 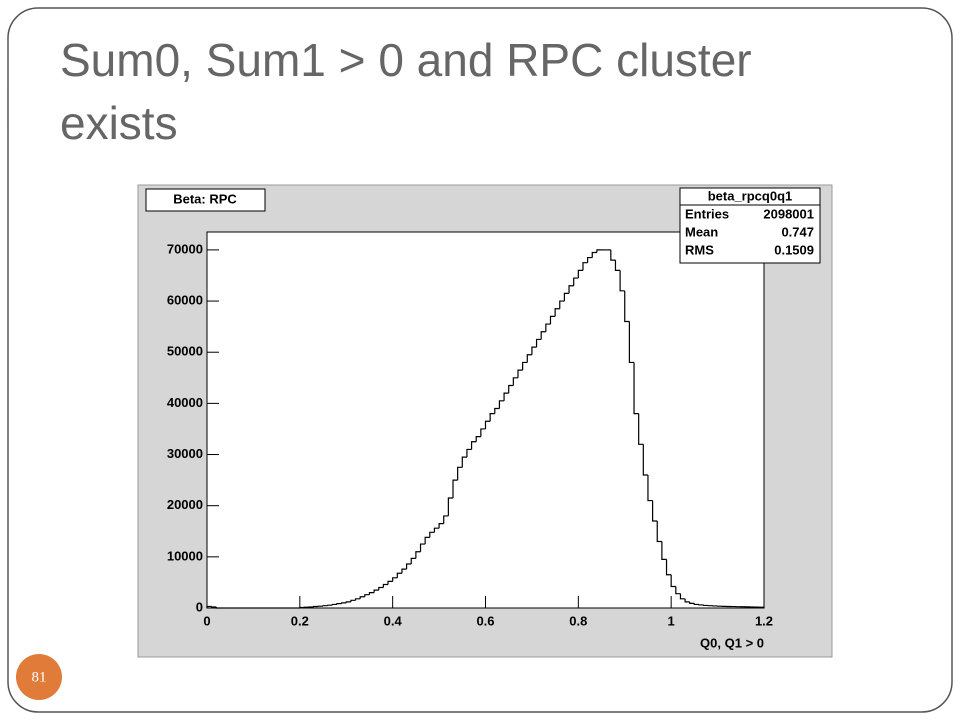 I want to click on y-tick-label: 30000, so click(x=185, y=453).